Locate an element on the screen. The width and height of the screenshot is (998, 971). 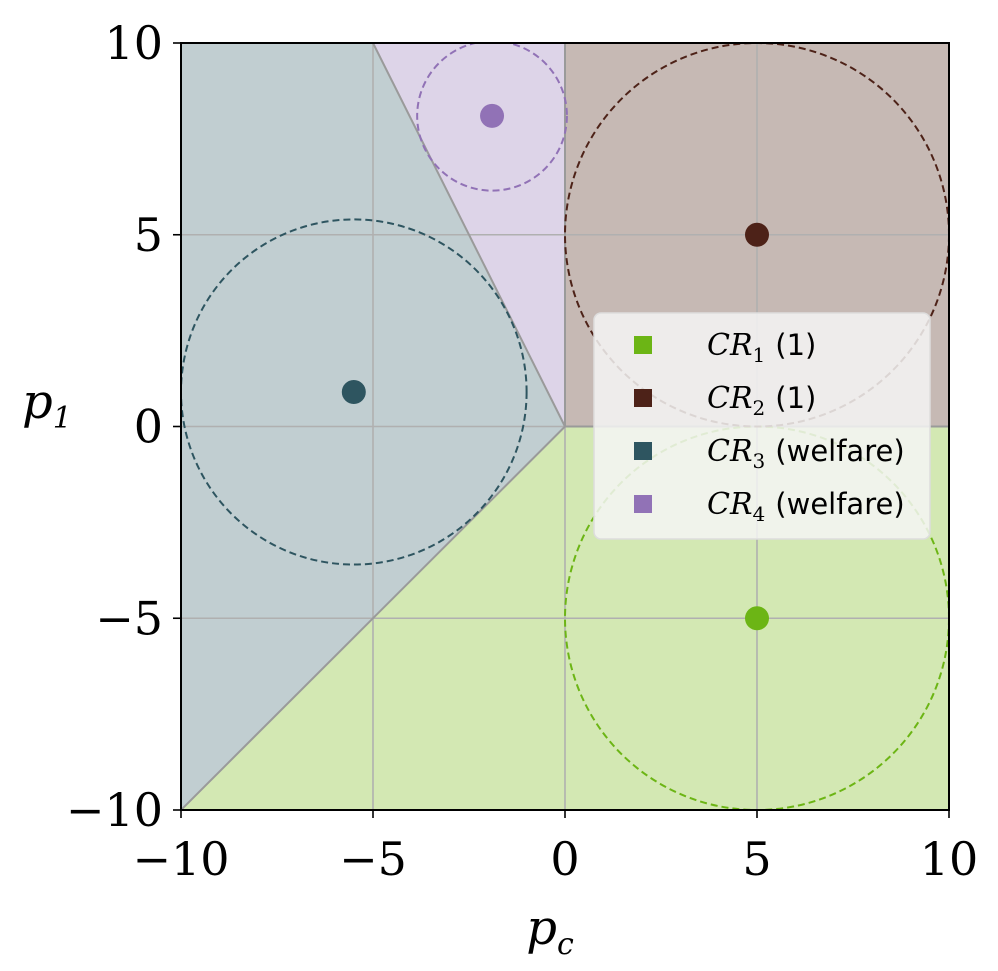
x-axis-label-main: p is located at coordinates (541, 928).